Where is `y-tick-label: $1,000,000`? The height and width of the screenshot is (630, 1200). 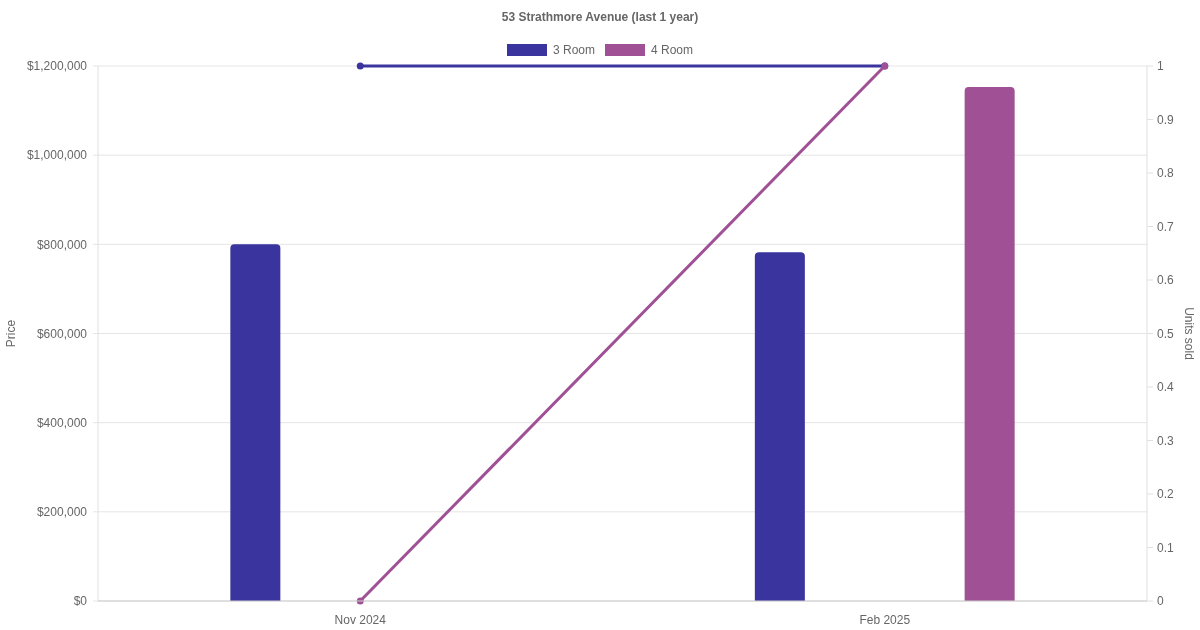 y-tick-label: $1,000,000 is located at coordinates (57, 155).